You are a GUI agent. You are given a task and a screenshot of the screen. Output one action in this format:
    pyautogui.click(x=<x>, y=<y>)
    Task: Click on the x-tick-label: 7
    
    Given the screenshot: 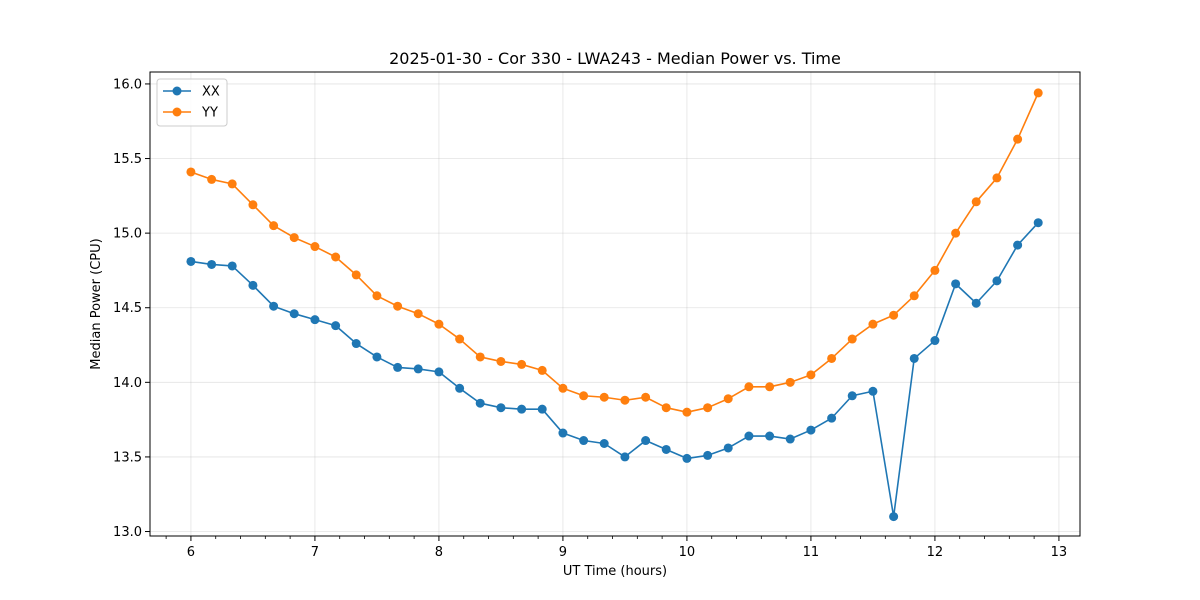 What is the action you would take?
    pyautogui.click(x=315, y=552)
    